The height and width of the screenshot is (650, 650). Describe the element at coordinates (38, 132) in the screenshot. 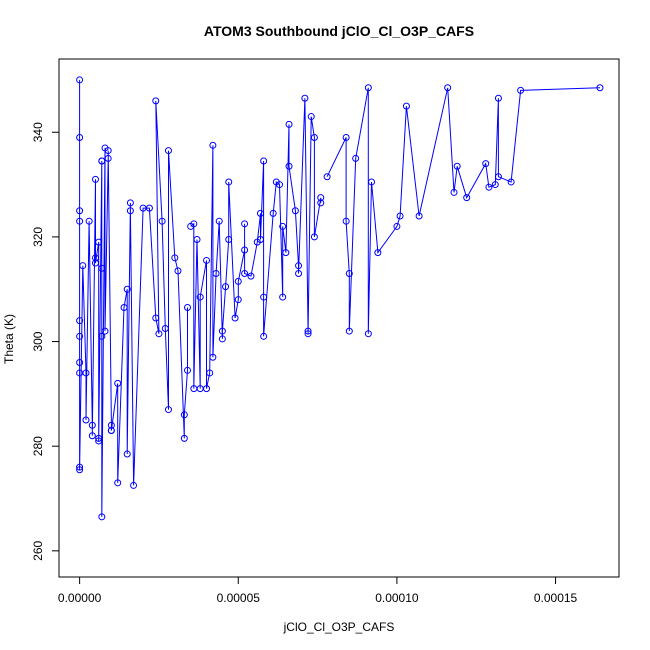

I see `y-tick-label: 340` at that location.